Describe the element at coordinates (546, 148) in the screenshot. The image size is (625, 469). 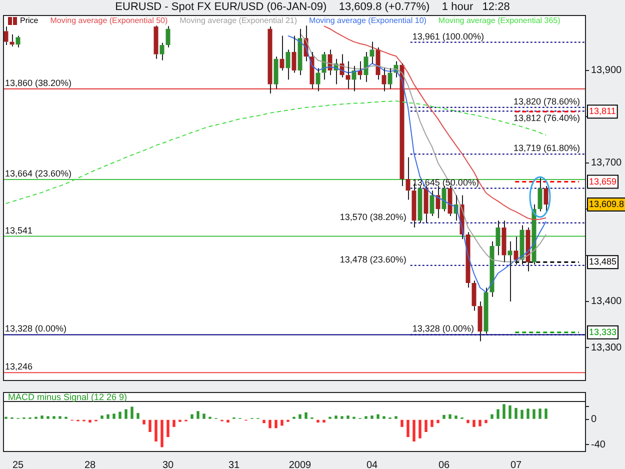
I see `ref-line-label: 13,719 (61.80%)` at that location.